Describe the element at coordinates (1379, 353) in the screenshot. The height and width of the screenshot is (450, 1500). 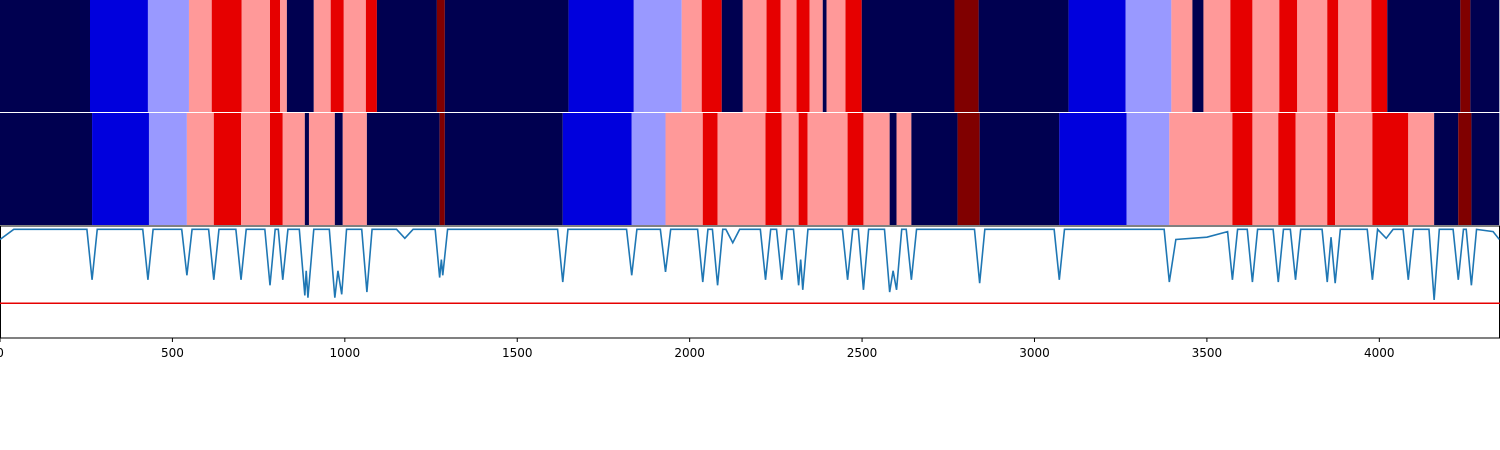
I see `x-tick-label: 4000` at that location.